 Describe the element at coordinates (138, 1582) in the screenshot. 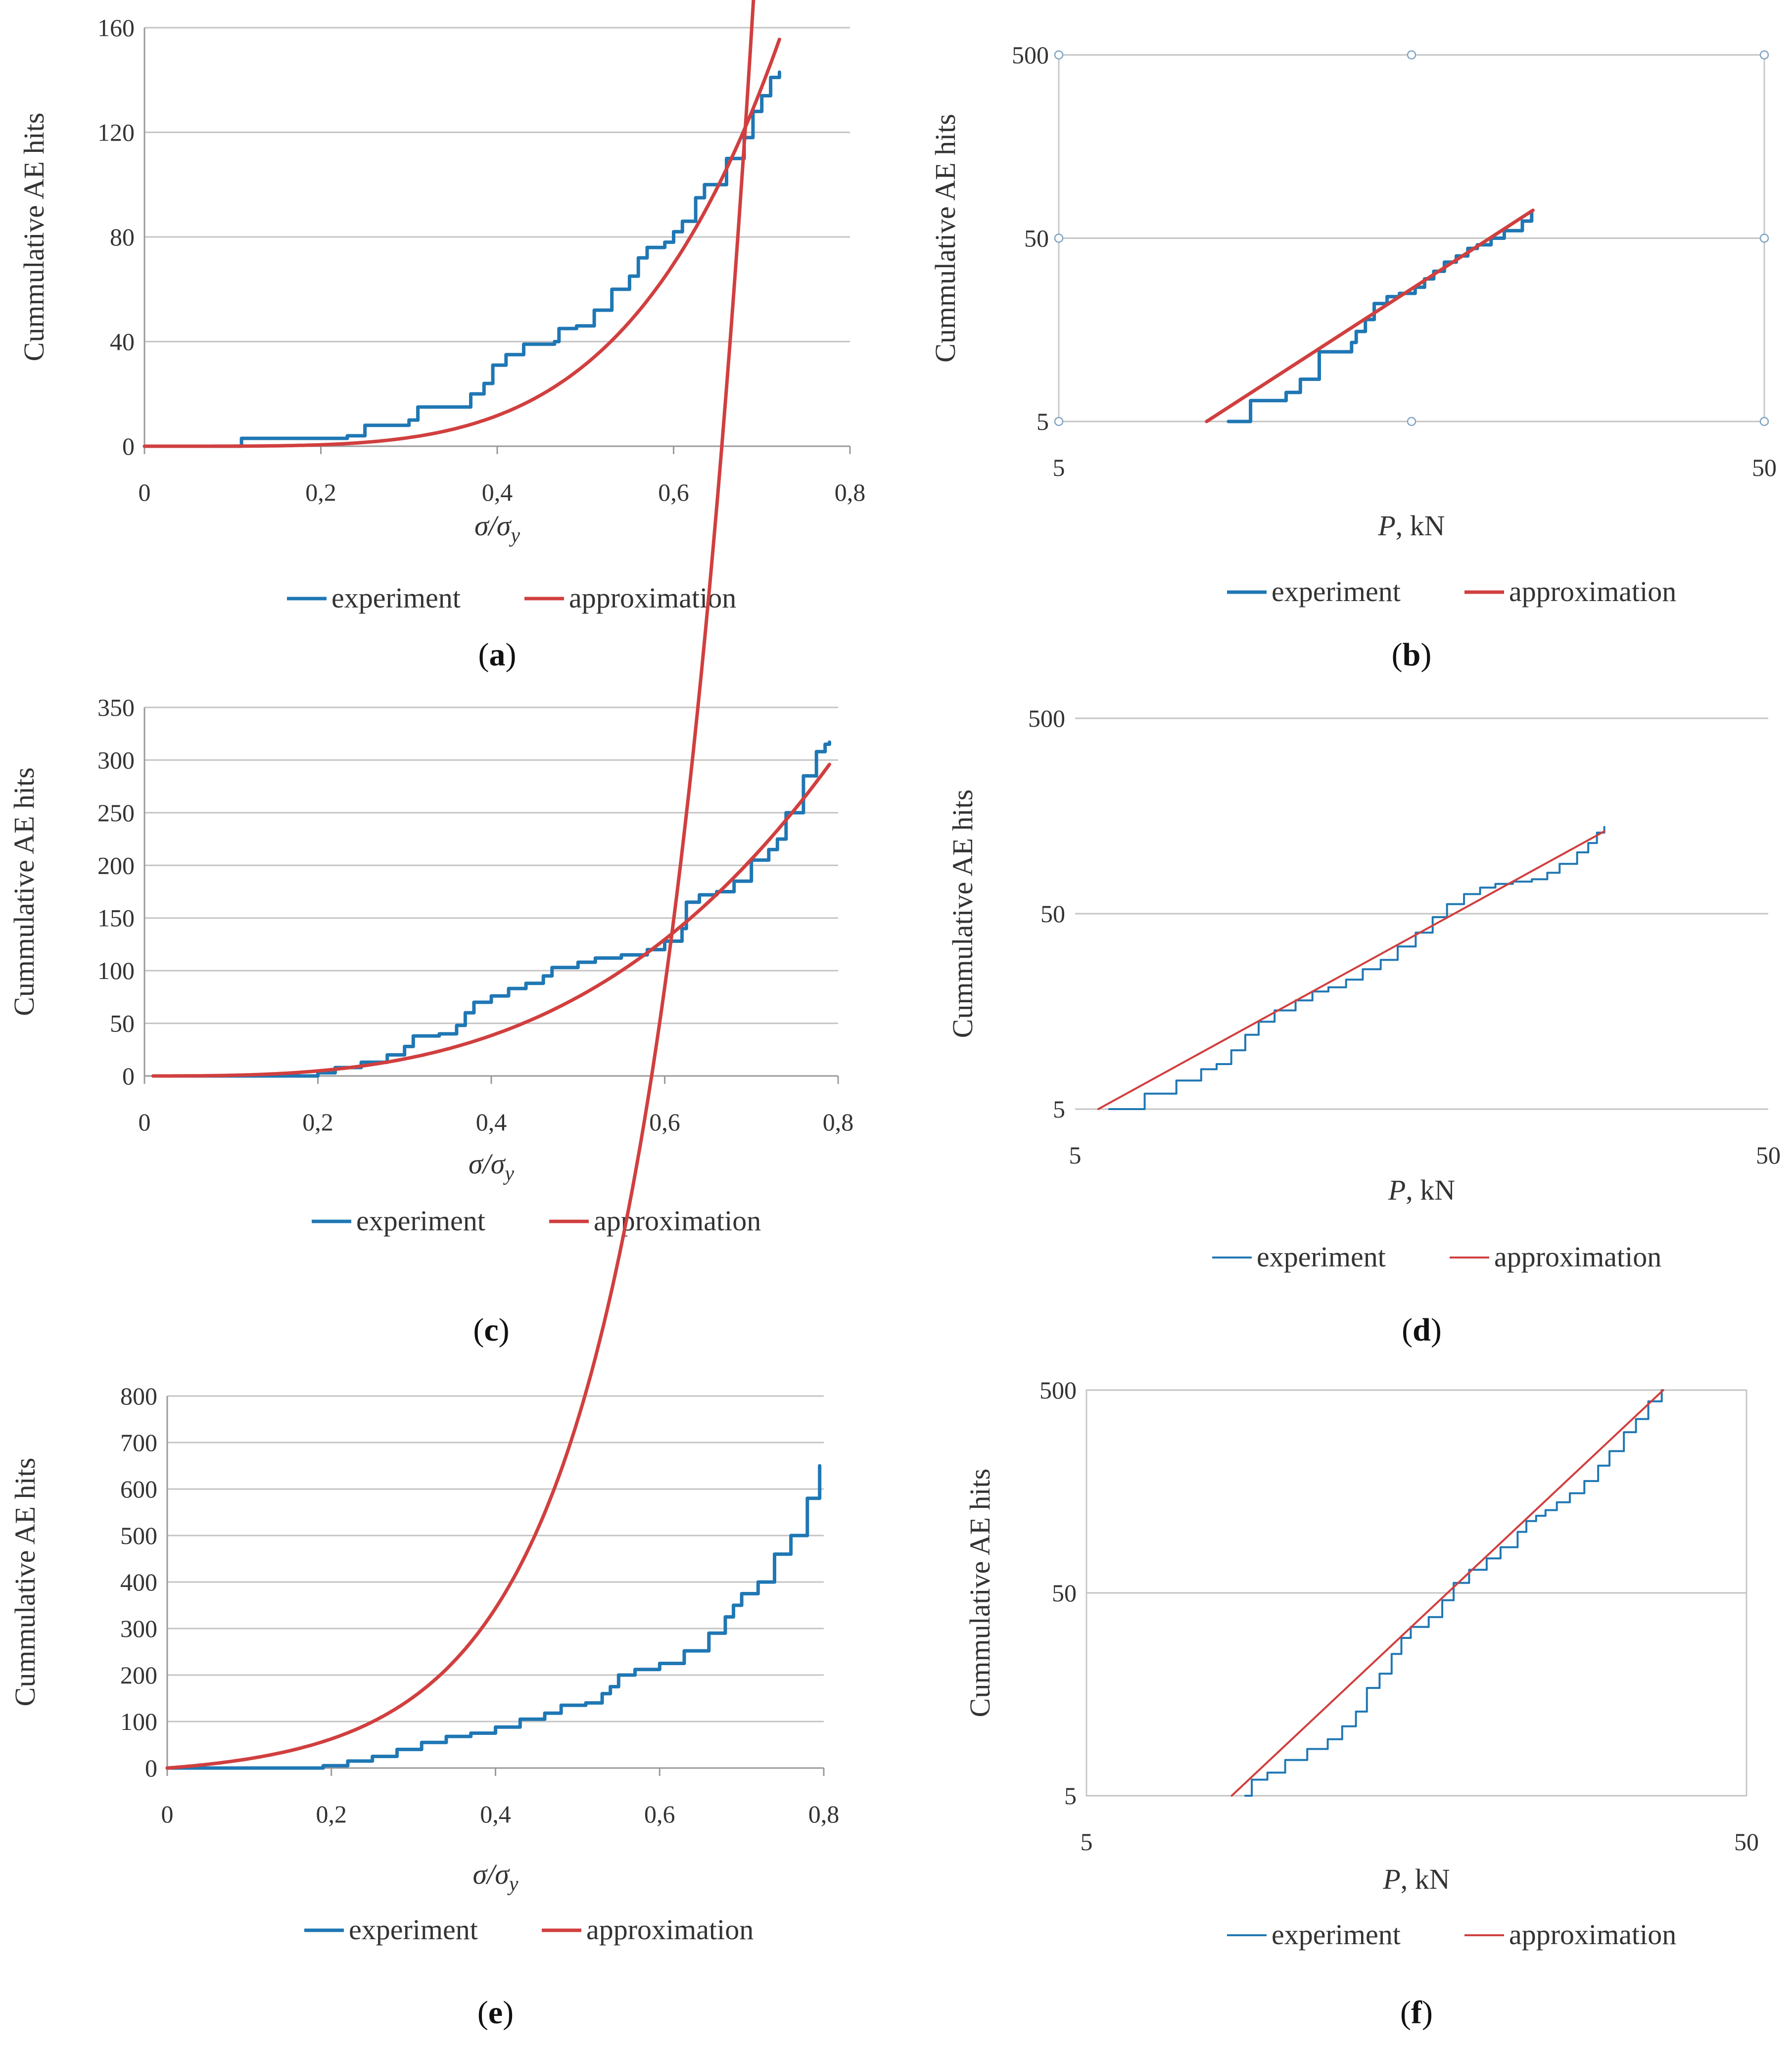

I see `y-tick-label: 400` at that location.